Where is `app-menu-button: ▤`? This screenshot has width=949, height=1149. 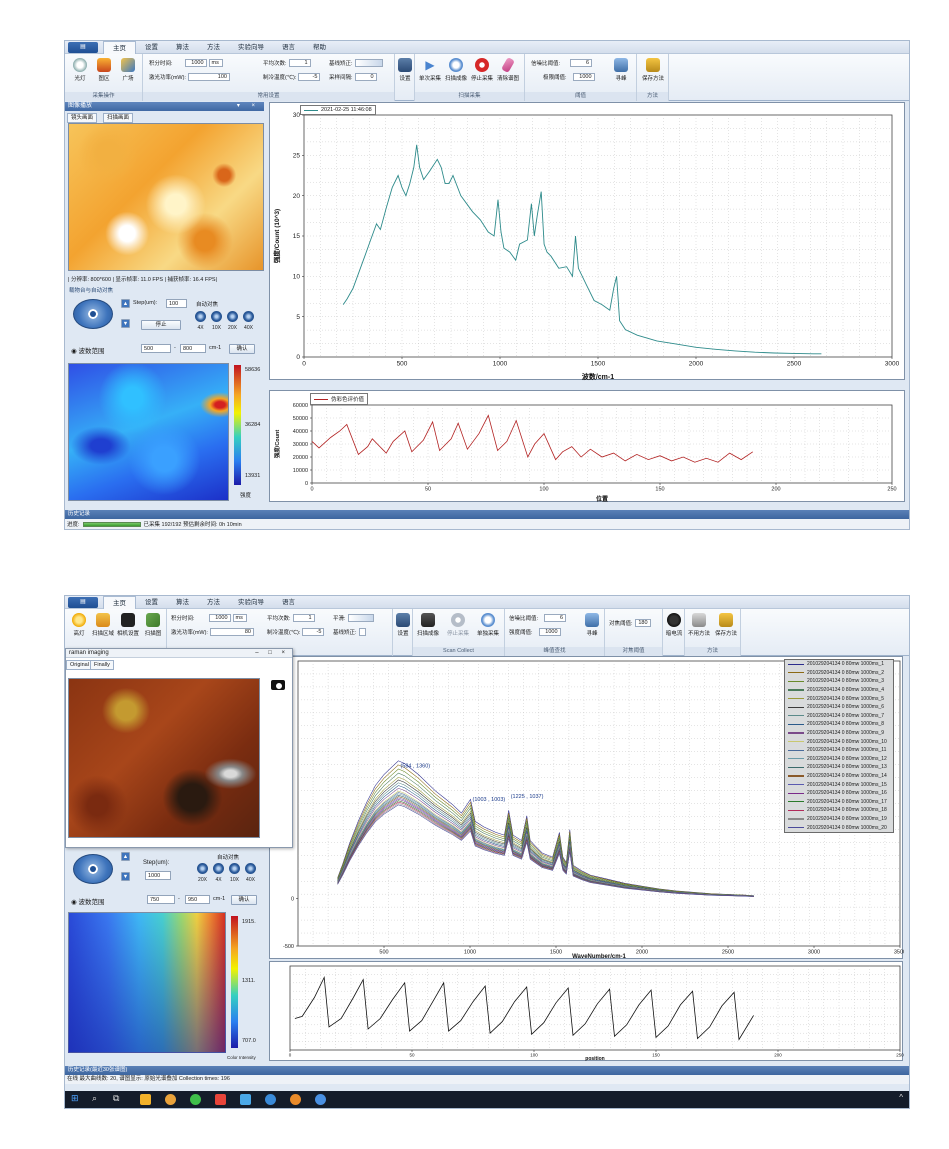
app-menu-button: ▤ is located at coordinates (83, 47).